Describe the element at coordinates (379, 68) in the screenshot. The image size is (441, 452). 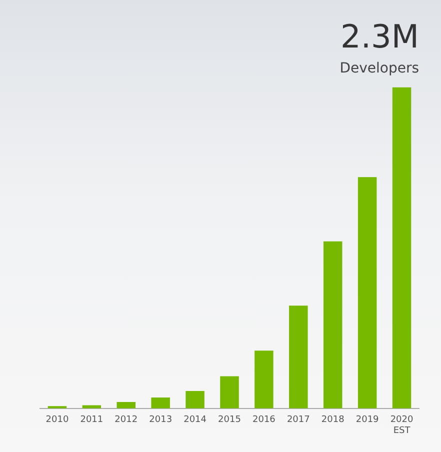
I see `chart-subtitle: Developers` at that location.